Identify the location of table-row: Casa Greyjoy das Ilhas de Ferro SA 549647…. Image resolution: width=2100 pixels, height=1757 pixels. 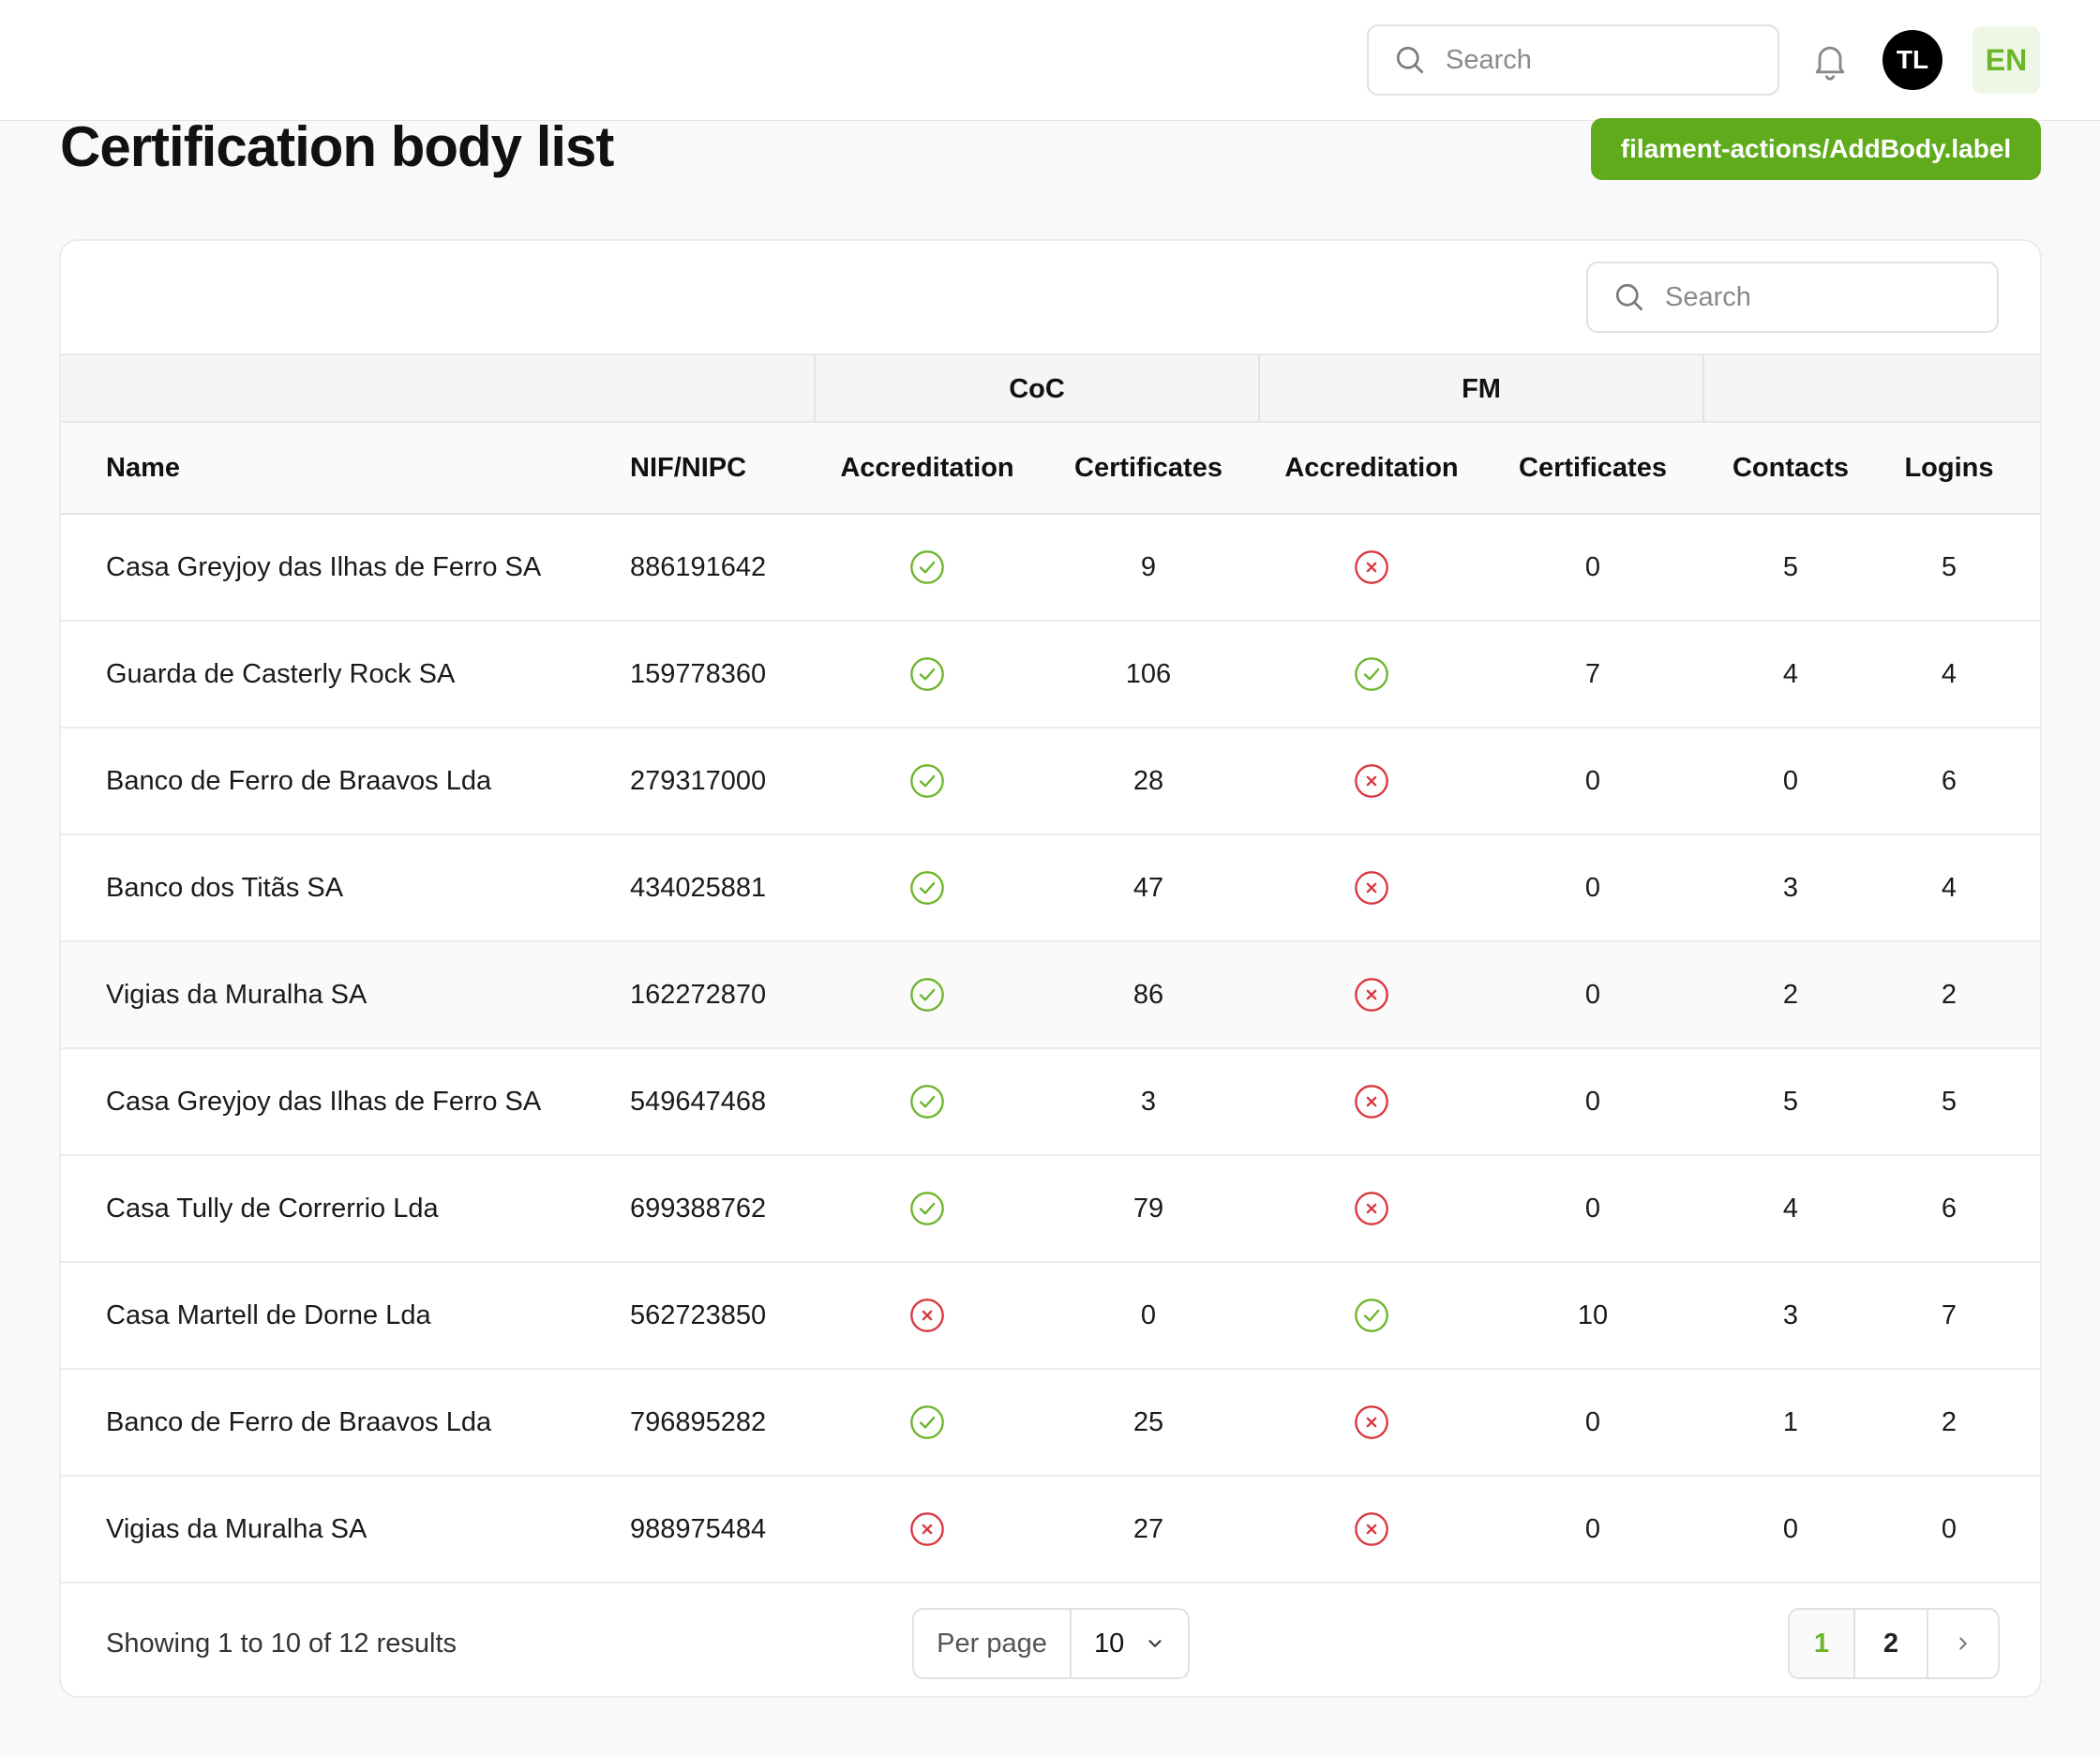
(1050, 1103).